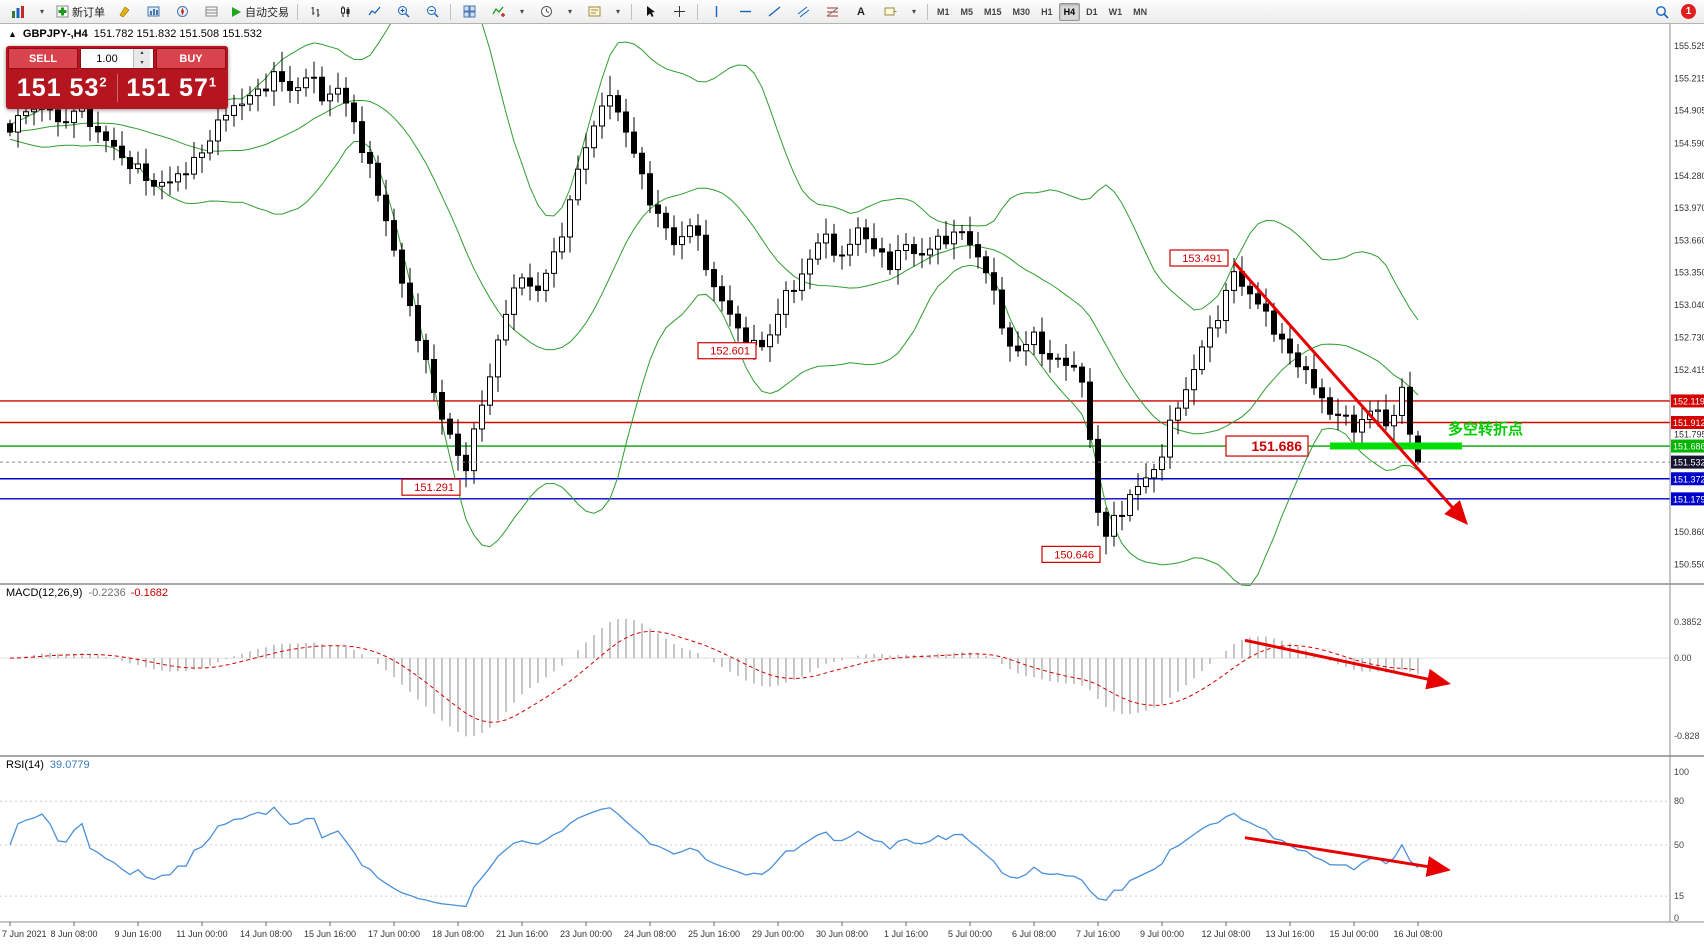 Image resolution: width=1704 pixels, height=944 pixels. I want to click on one-click-panel-toggle: ▲, so click(12, 34).